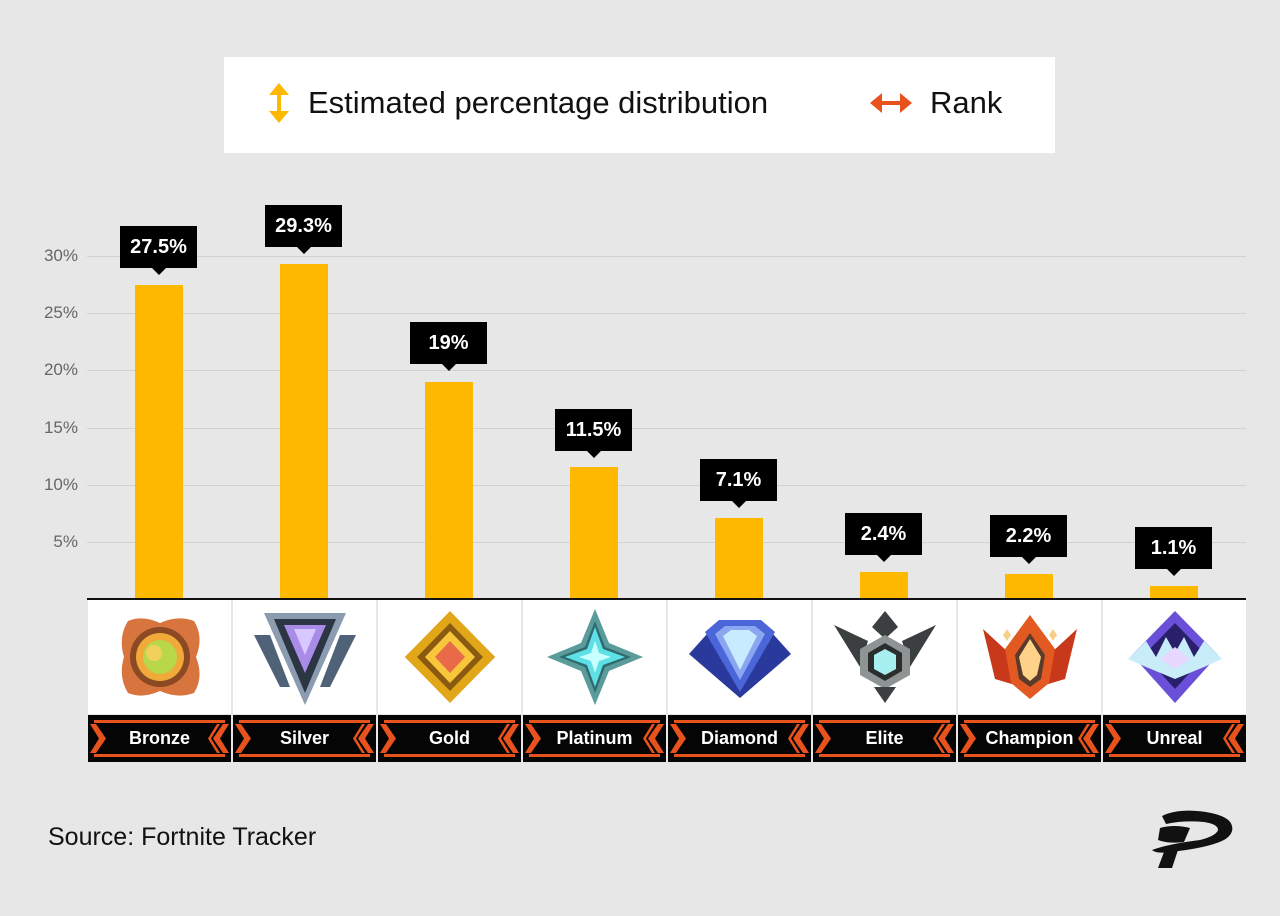 This screenshot has width=1280, height=916. I want to click on champion-rank-icon, so click(1029, 657).